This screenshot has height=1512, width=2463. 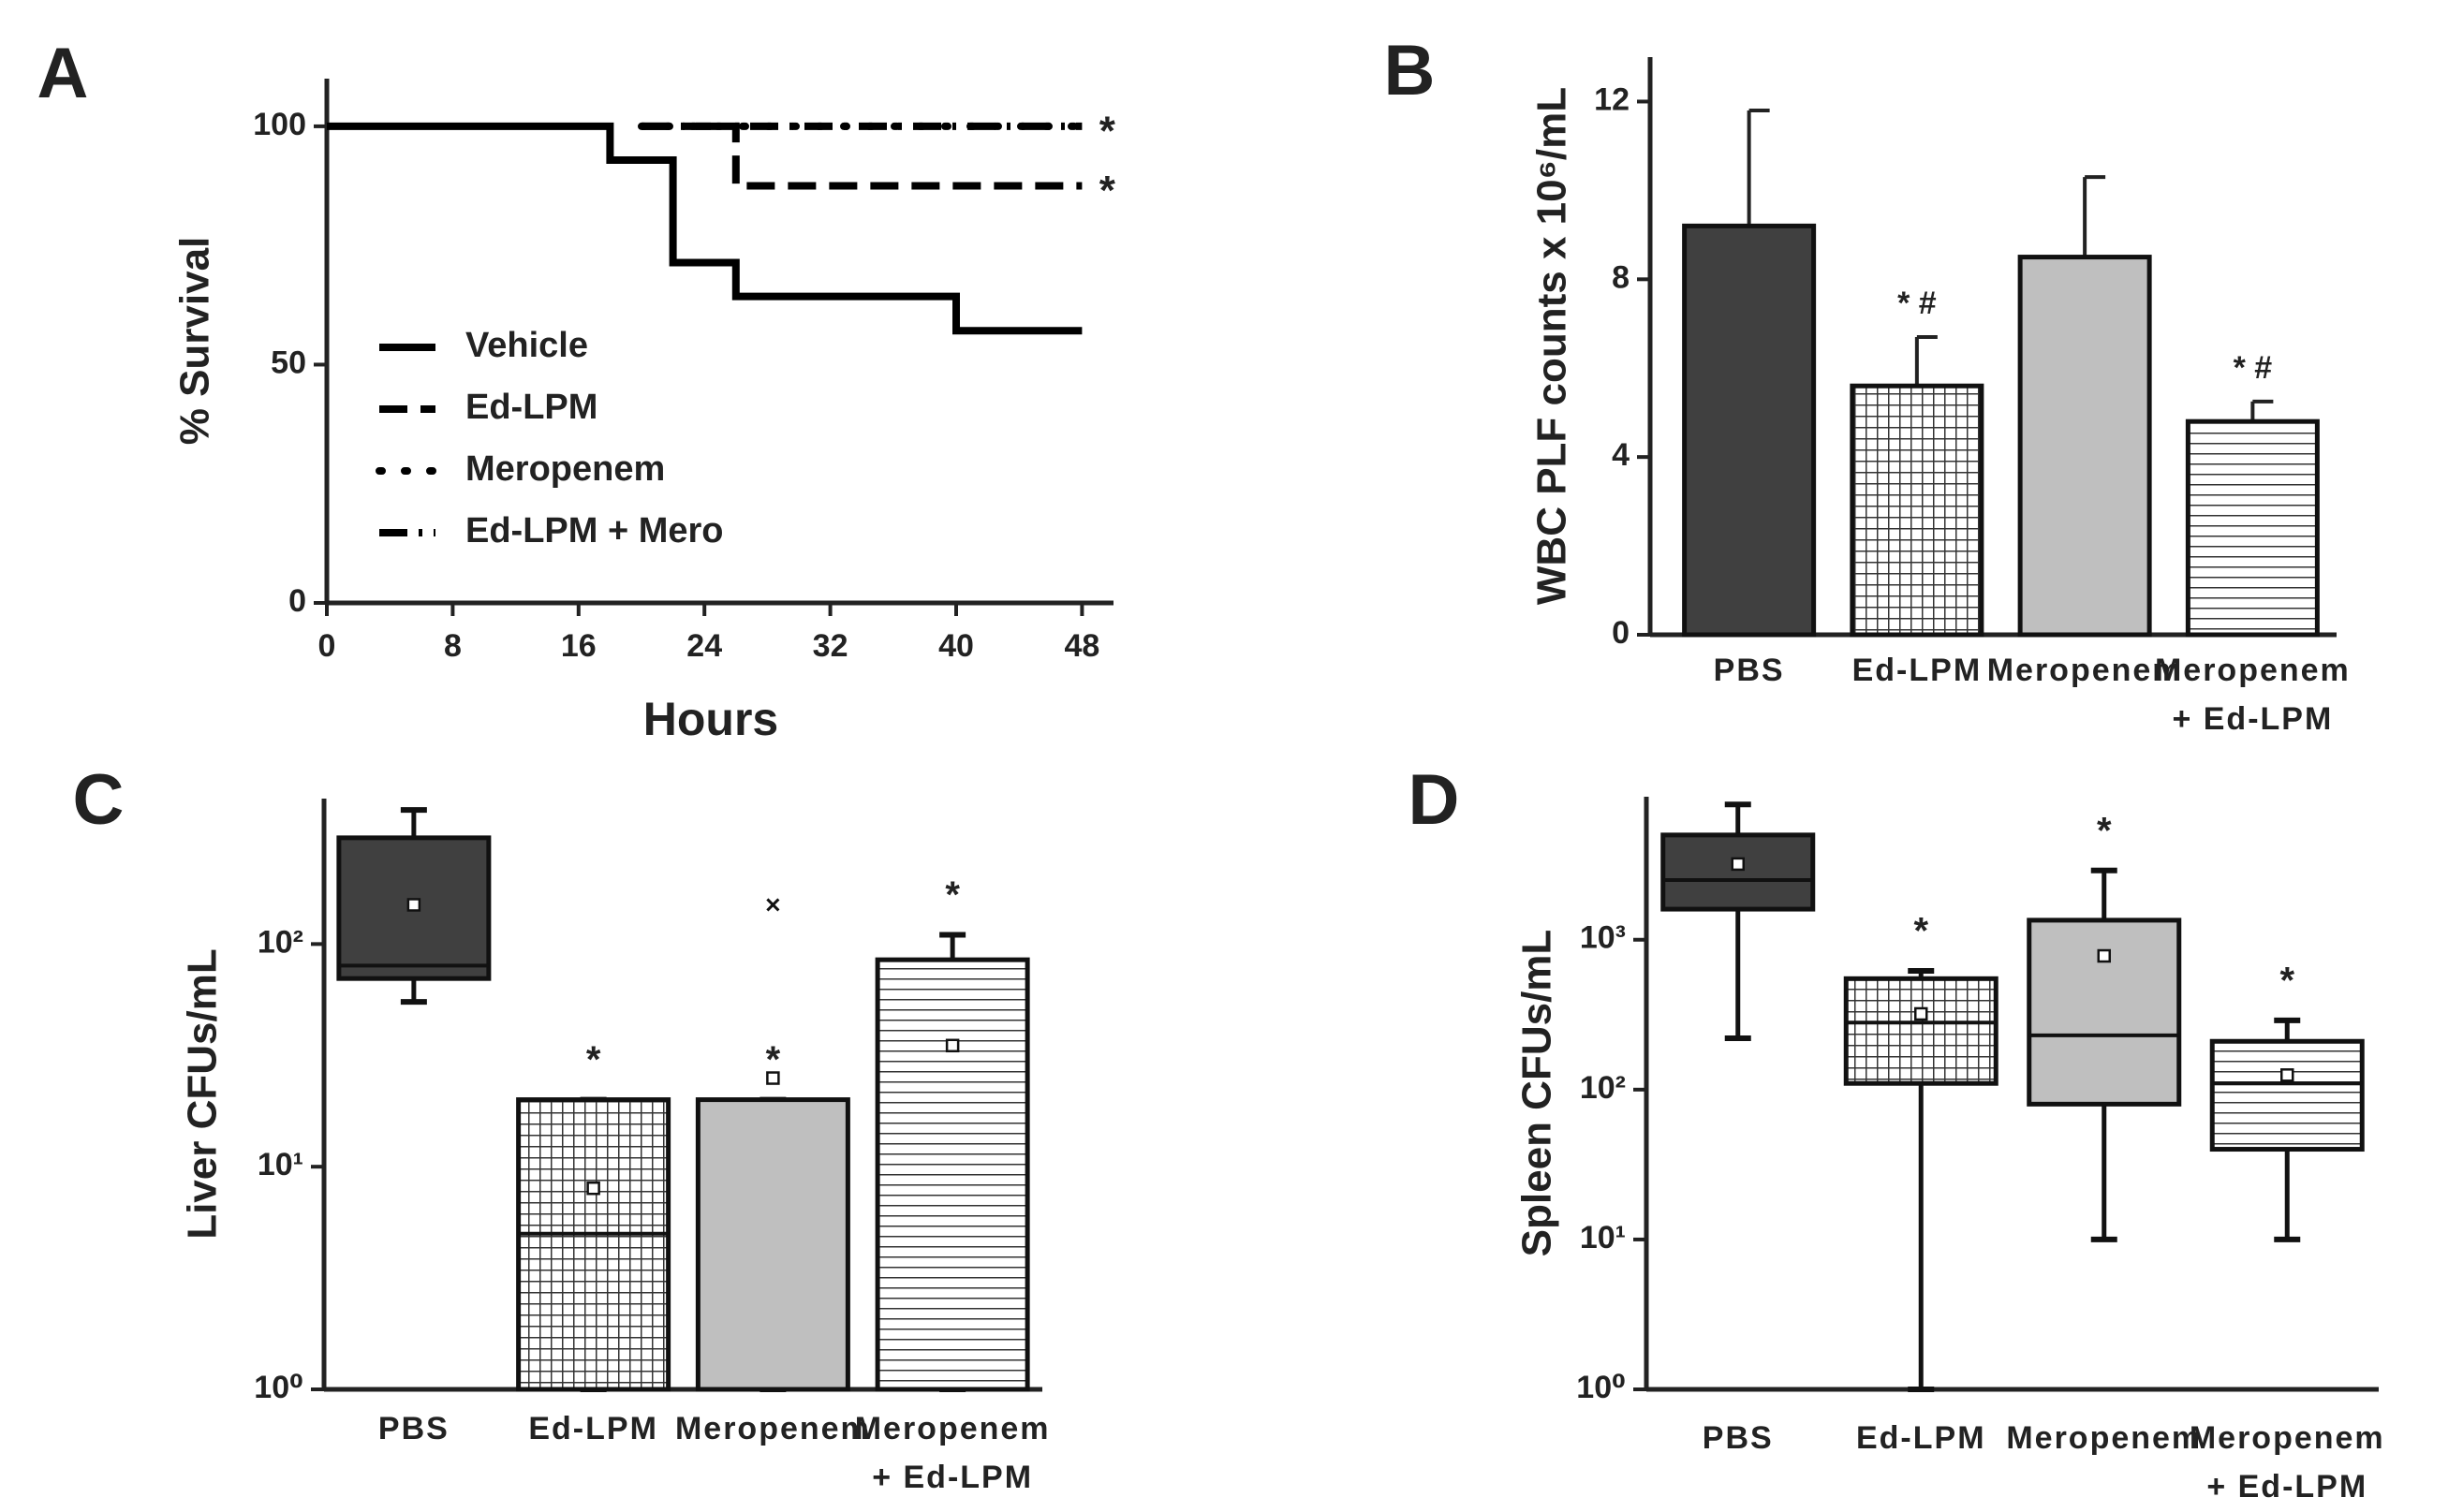 I want to click on legend-label: Vehicle, so click(x=526, y=345).